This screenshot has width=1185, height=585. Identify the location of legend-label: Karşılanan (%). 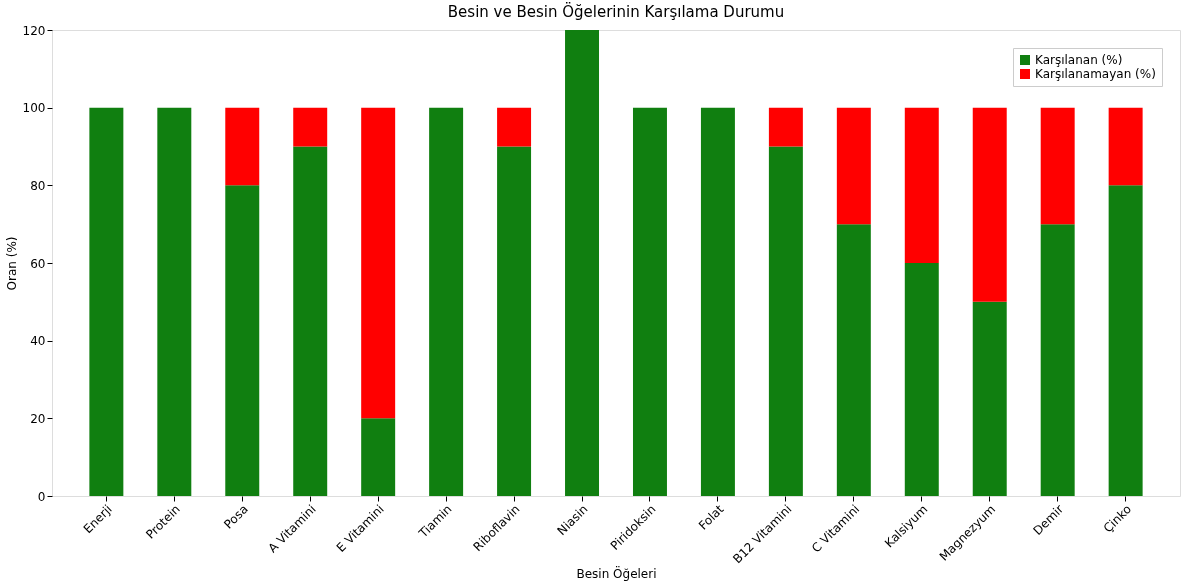
(1079, 60).